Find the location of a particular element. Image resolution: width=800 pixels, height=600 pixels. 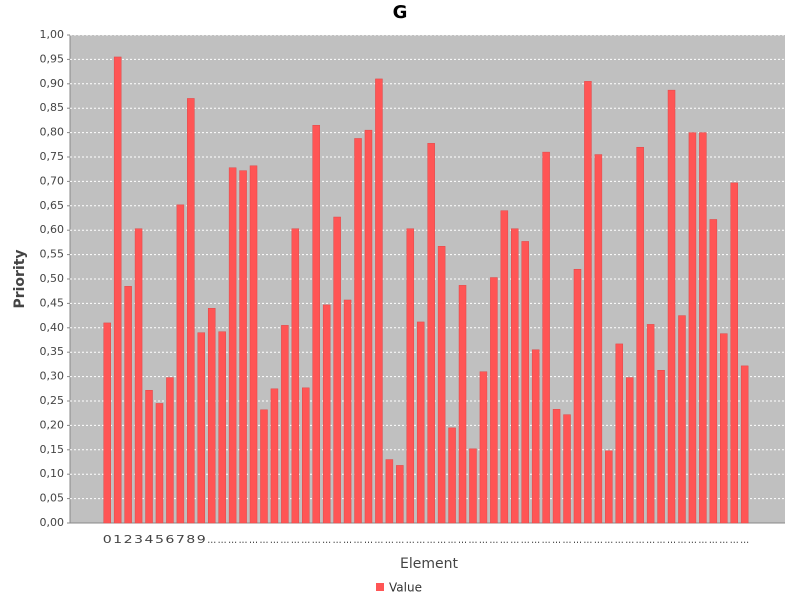

y-tick-label: 0,60 is located at coordinates (52, 229).